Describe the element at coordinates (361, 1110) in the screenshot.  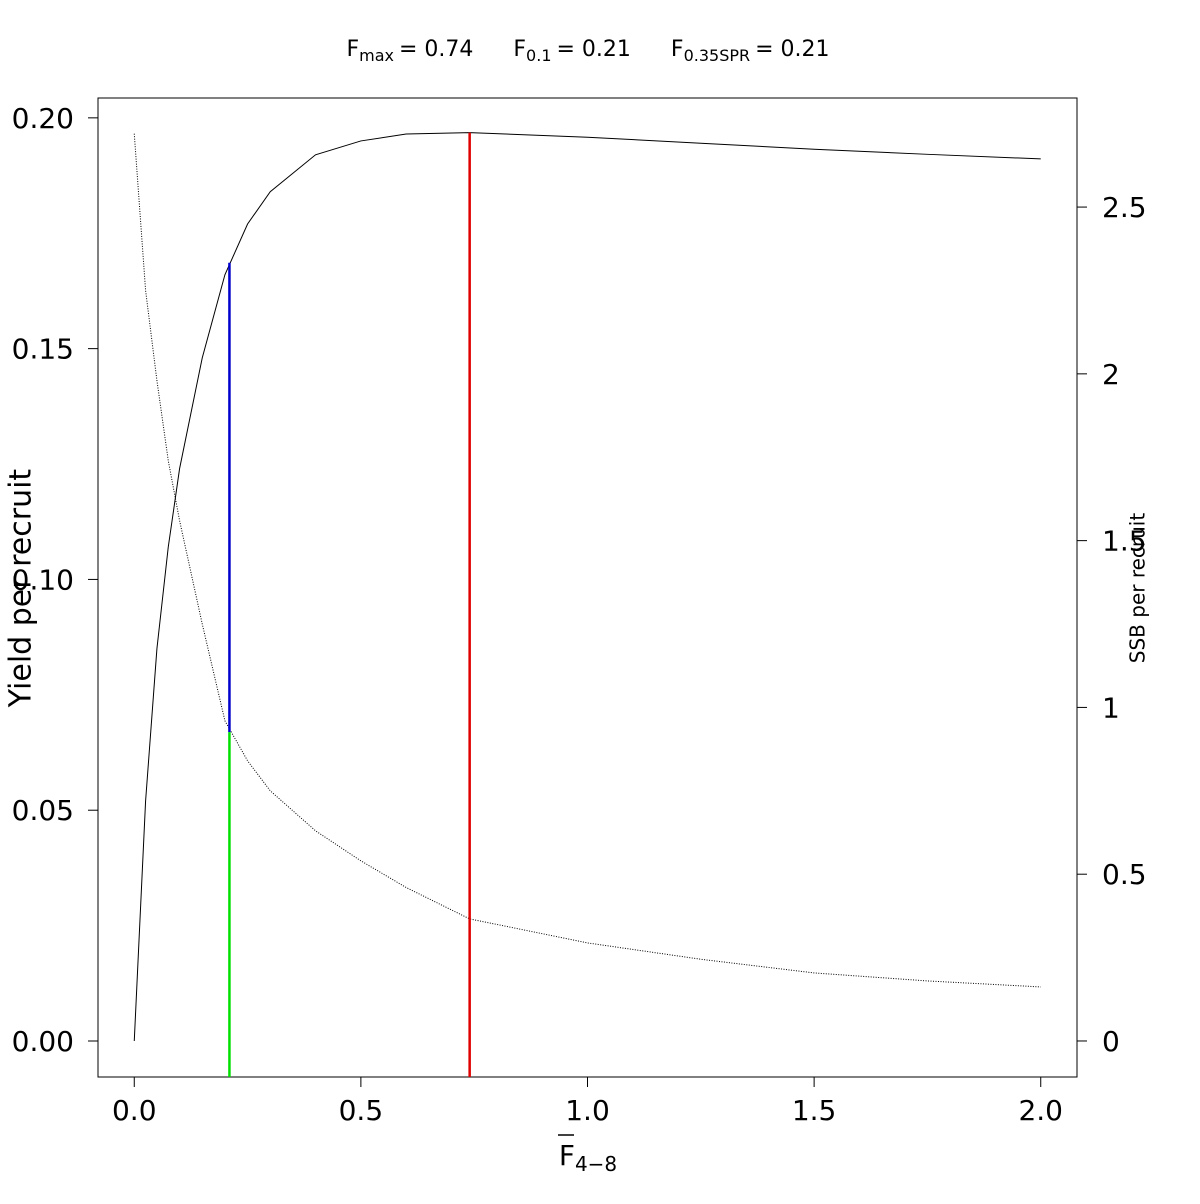
I see `x-tick-label: 0.5` at that location.